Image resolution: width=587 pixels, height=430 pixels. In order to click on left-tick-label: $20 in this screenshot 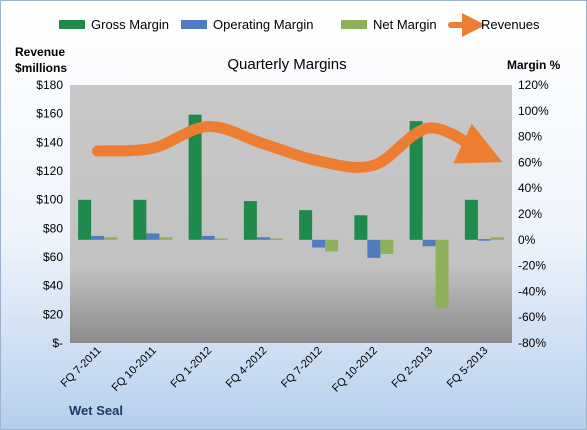, I will do `click(53, 314)`.